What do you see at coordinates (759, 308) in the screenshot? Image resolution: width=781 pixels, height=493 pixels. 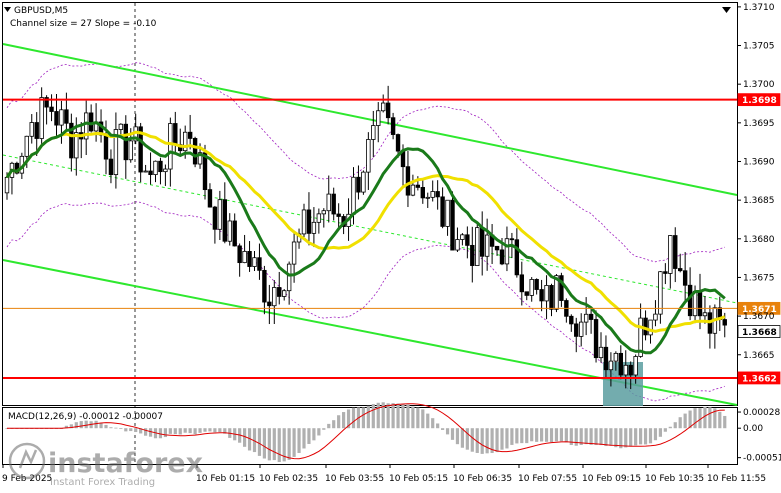 I see `level-tag-1.3671` at bounding box center [759, 308].